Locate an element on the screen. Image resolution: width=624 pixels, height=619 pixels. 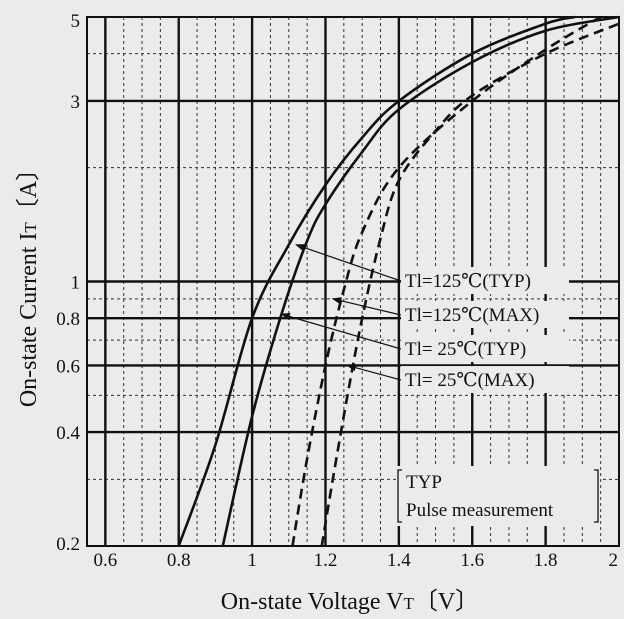
annotation-bracket-right is located at coordinates (596, 496).